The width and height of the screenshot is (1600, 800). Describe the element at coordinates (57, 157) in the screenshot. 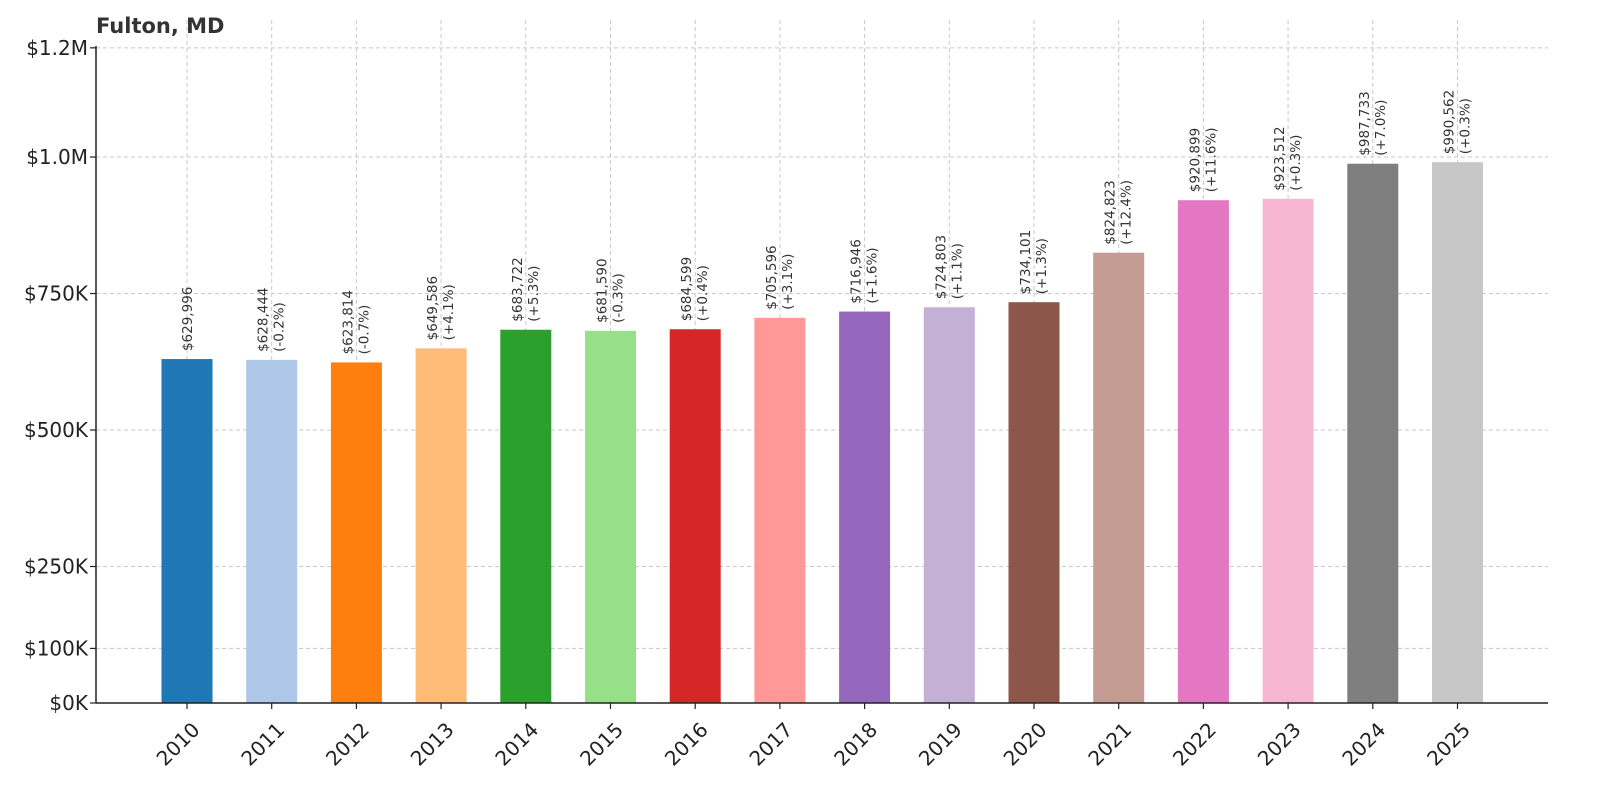

I see `y-tick-label: $1.0M` at that location.